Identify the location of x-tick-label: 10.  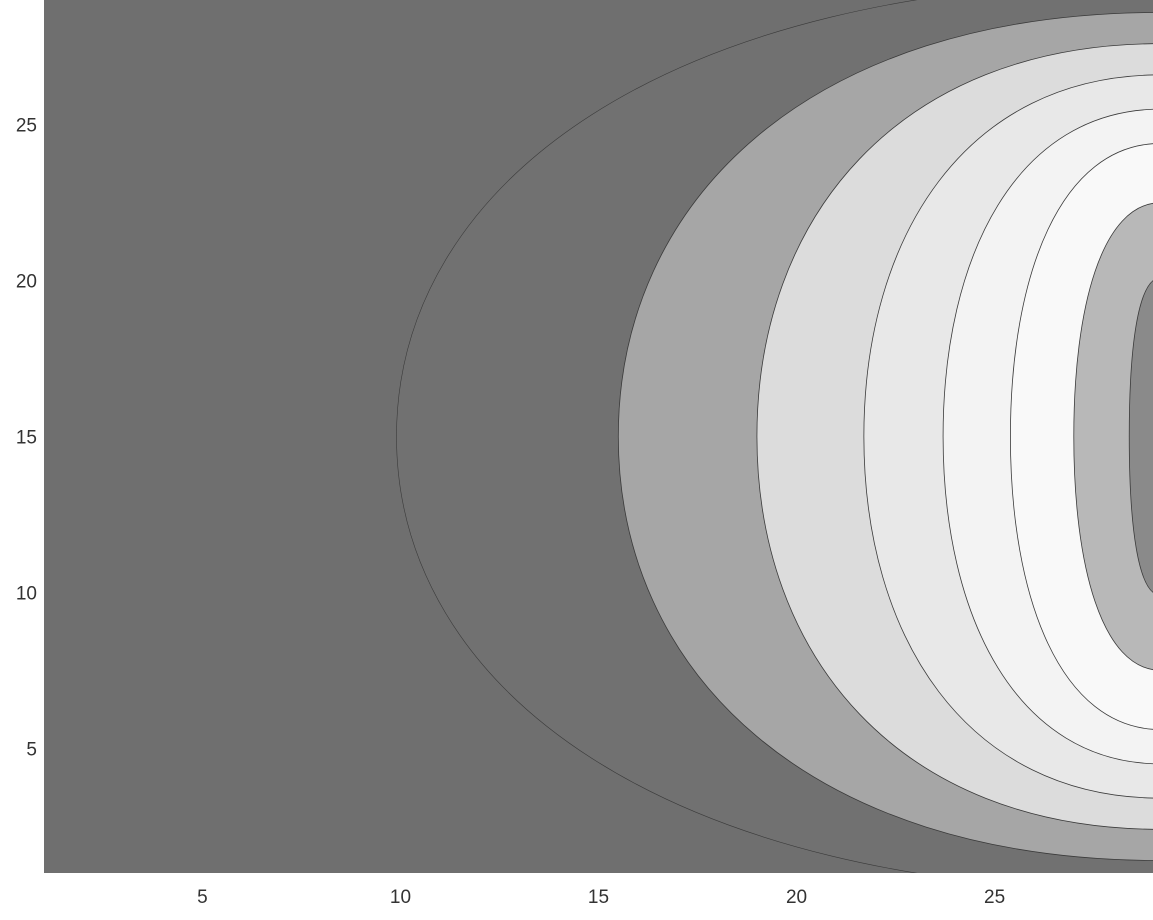
(400, 897).